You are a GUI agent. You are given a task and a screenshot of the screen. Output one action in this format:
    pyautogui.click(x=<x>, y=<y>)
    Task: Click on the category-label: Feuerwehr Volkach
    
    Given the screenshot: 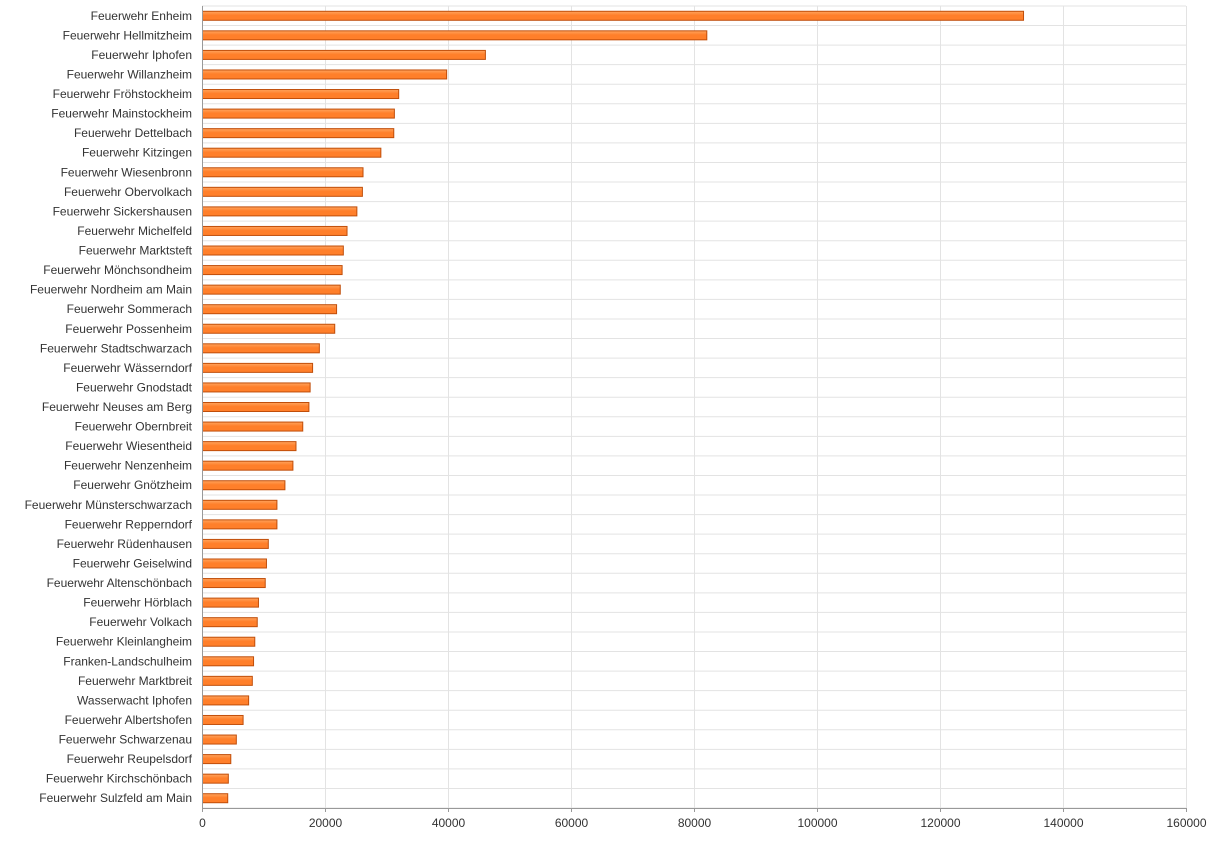 What is the action you would take?
    pyautogui.click(x=140, y=622)
    